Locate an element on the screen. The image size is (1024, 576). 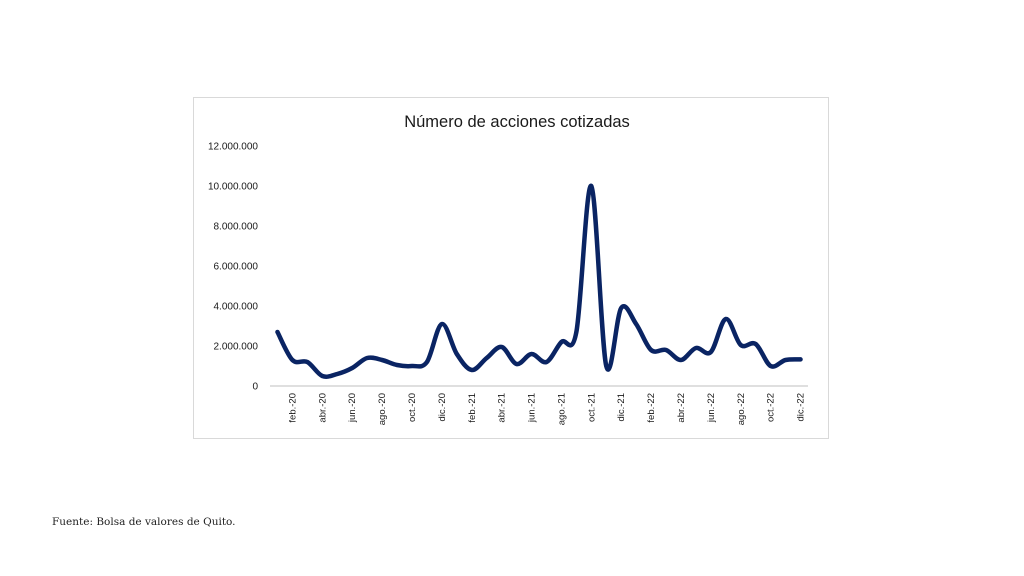
x-tick-label: dic.-22 is located at coordinates (801, 407).